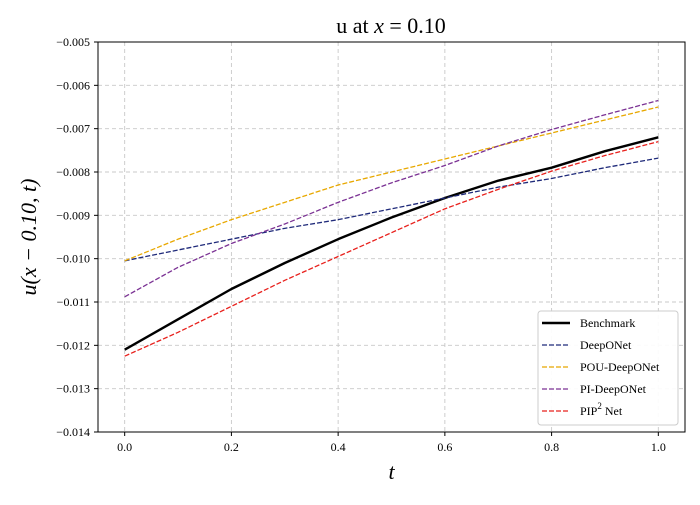 The image size is (700, 505). What do you see at coordinates (28, 237) in the screenshot?
I see `y-axis-label: u(x − 0.10, t)` at bounding box center [28, 237].